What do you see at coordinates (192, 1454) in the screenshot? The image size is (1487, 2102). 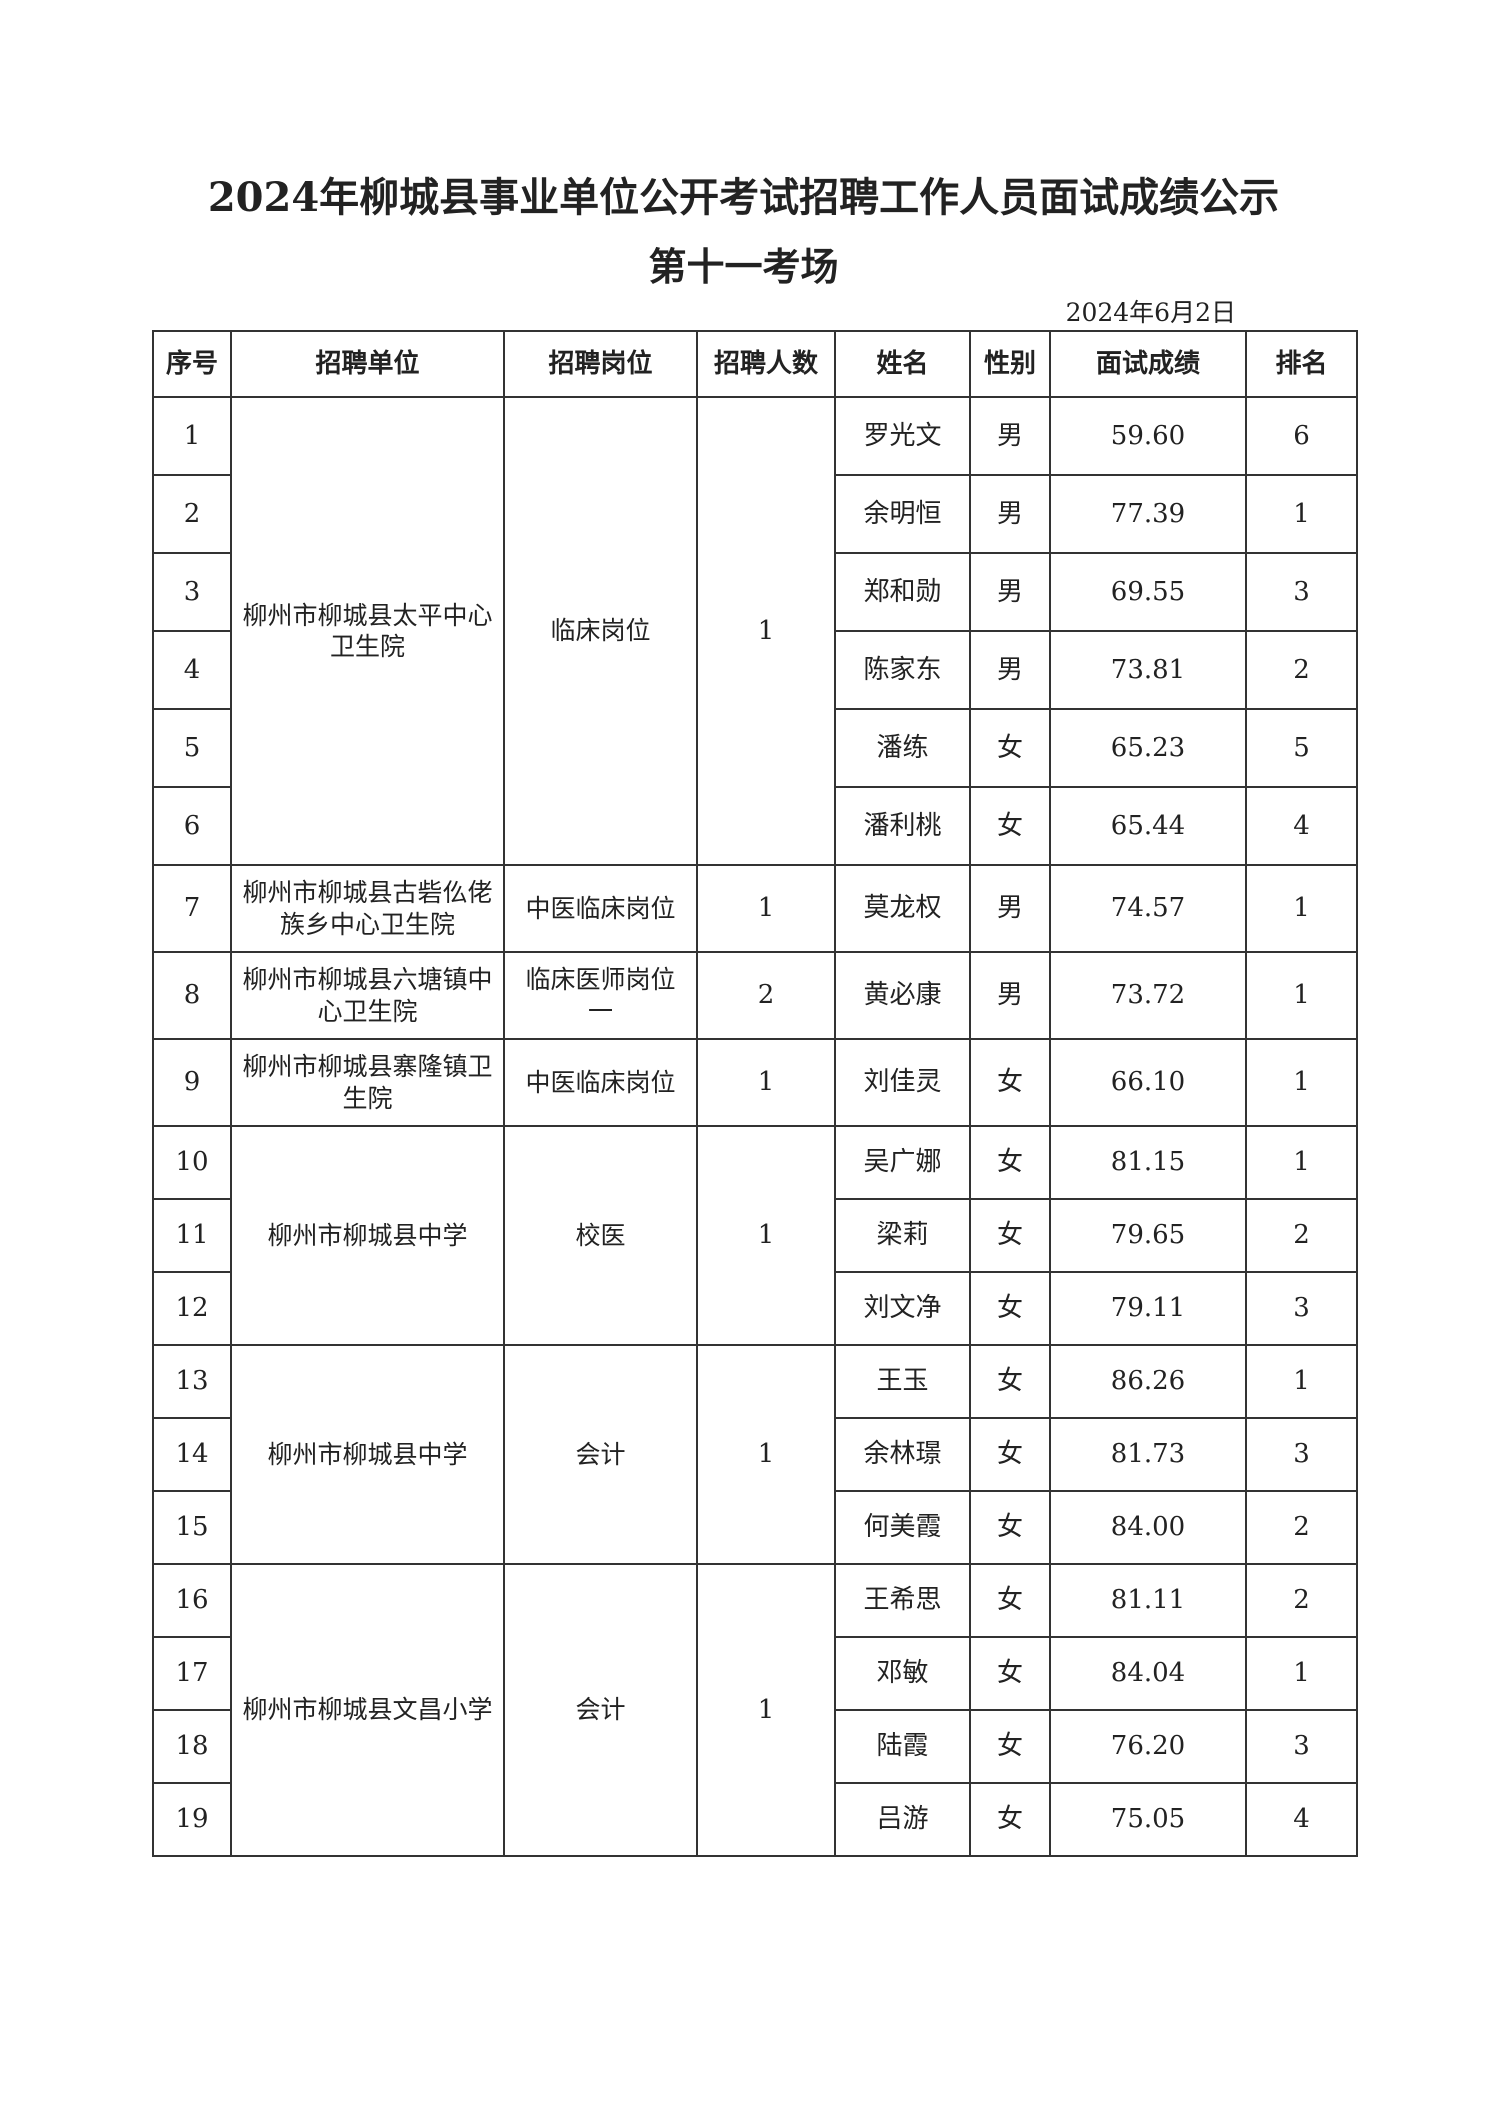 I see `row-number: 14` at bounding box center [192, 1454].